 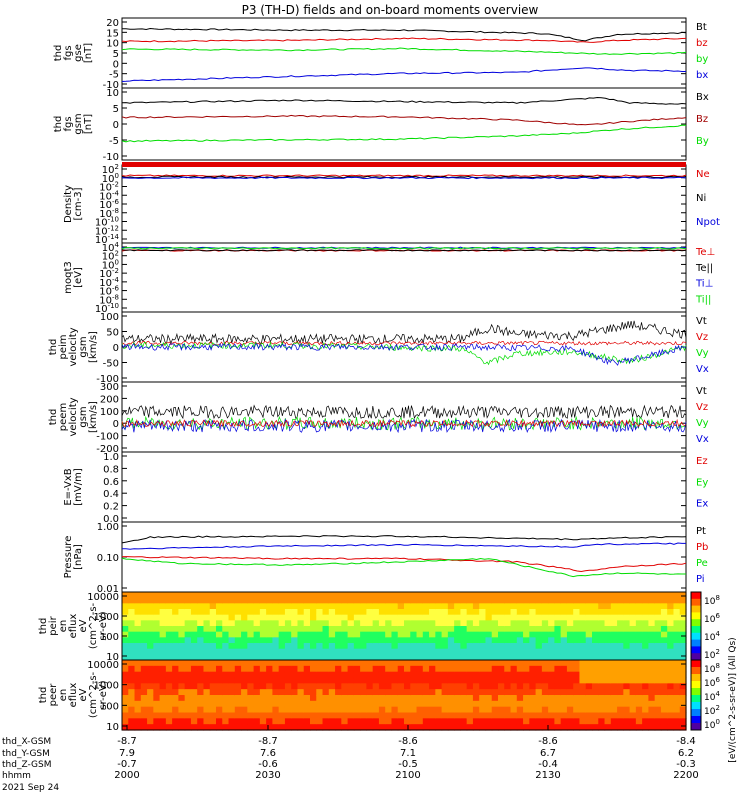 What do you see at coordinates (701, 531) in the screenshot?
I see `legend-entry: Pt` at bounding box center [701, 531].